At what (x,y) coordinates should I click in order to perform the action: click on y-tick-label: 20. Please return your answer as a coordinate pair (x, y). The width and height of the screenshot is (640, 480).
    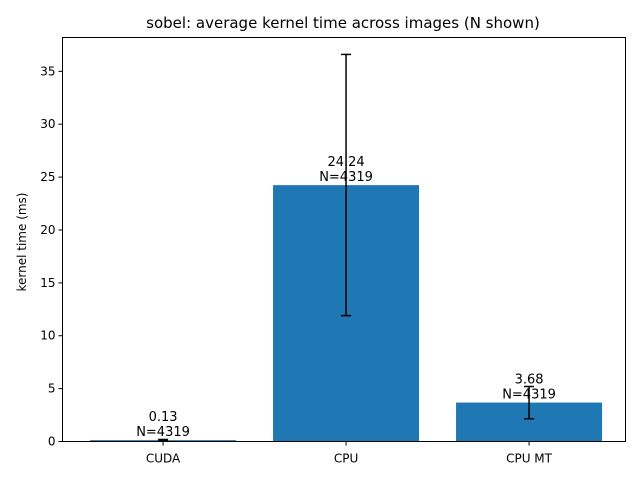
    Looking at the image, I should click on (47, 230).